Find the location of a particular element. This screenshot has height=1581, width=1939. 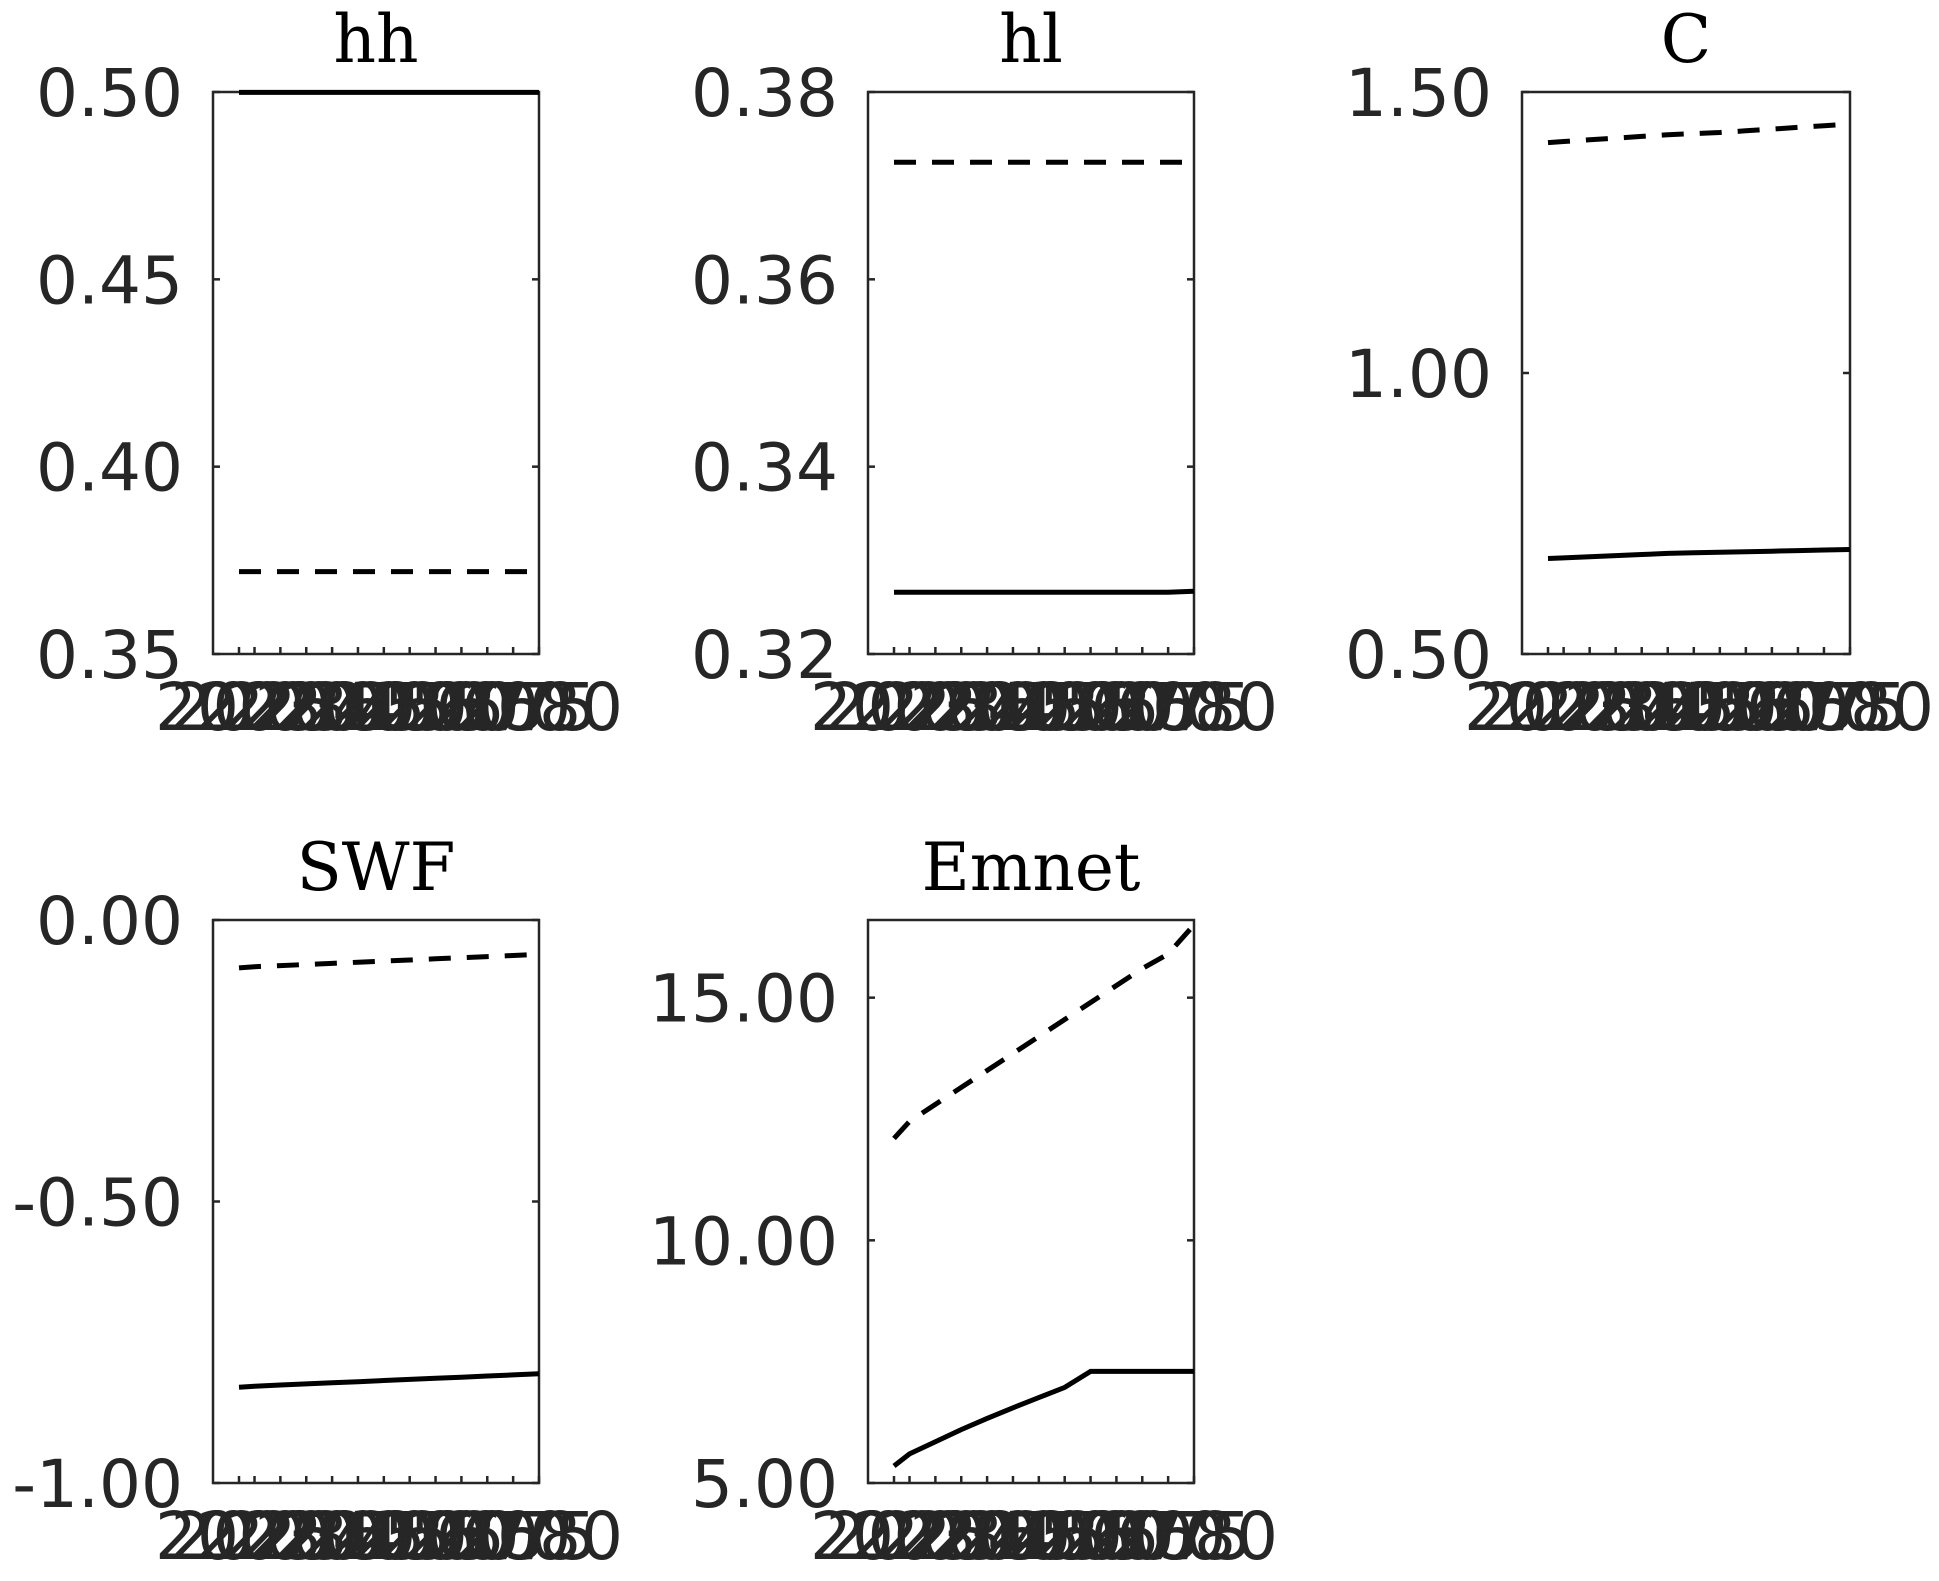

y-tick-label: -1.00 is located at coordinates (97, 1484).